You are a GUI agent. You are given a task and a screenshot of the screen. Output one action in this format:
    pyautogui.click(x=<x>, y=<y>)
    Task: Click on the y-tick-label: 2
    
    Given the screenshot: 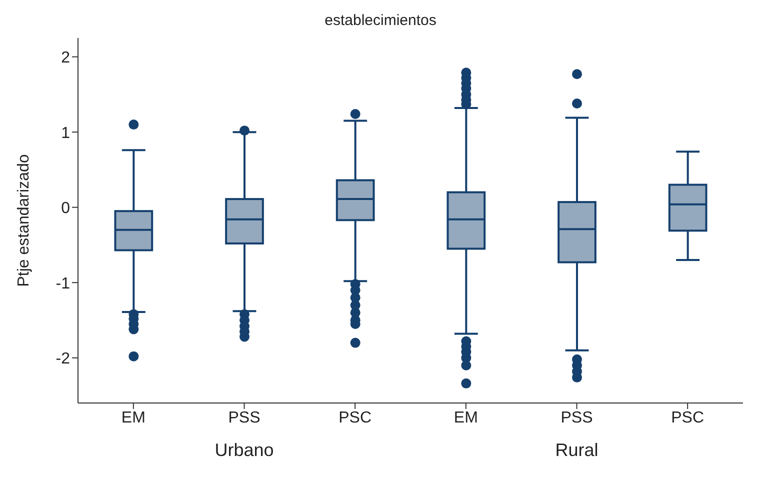 What is the action you would take?
    pyautogui.click(x=65, y=57)
    